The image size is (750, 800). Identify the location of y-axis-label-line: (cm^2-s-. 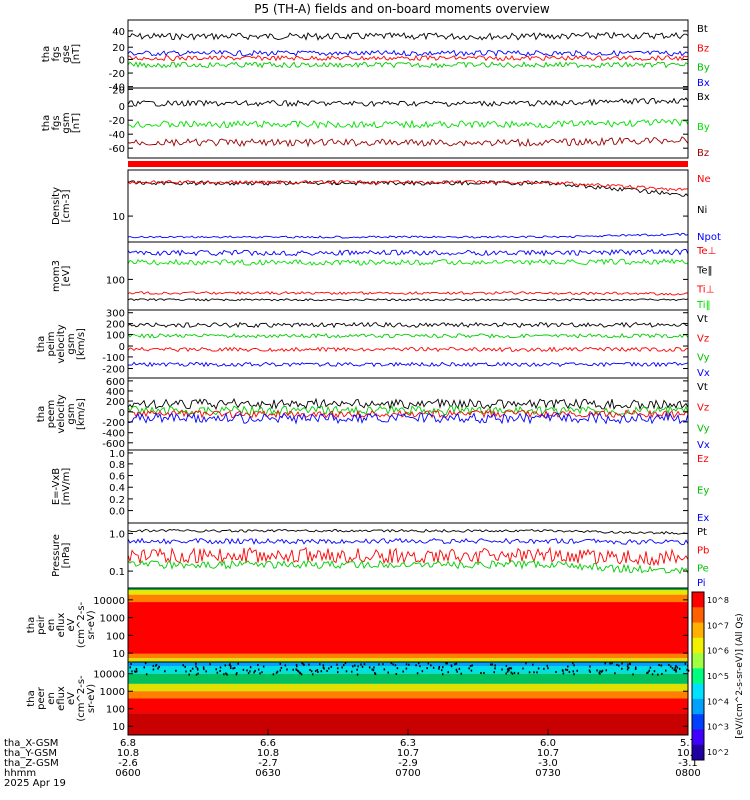
(81, 624).